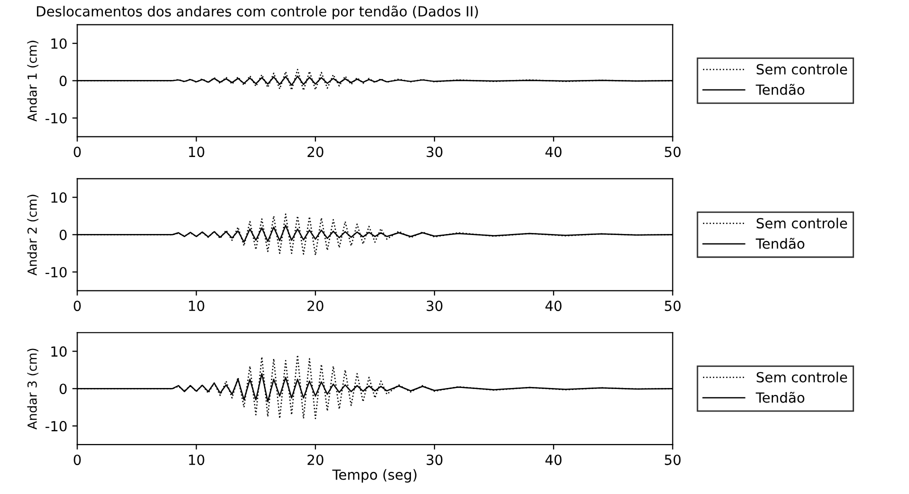 This screenshot has width=909, height=494. Describe the element at coordinates (257, 13) in the screenshot. I see `chart-title: Deslocamentos dos andares com controle por tendão (Dados II)` at that location.